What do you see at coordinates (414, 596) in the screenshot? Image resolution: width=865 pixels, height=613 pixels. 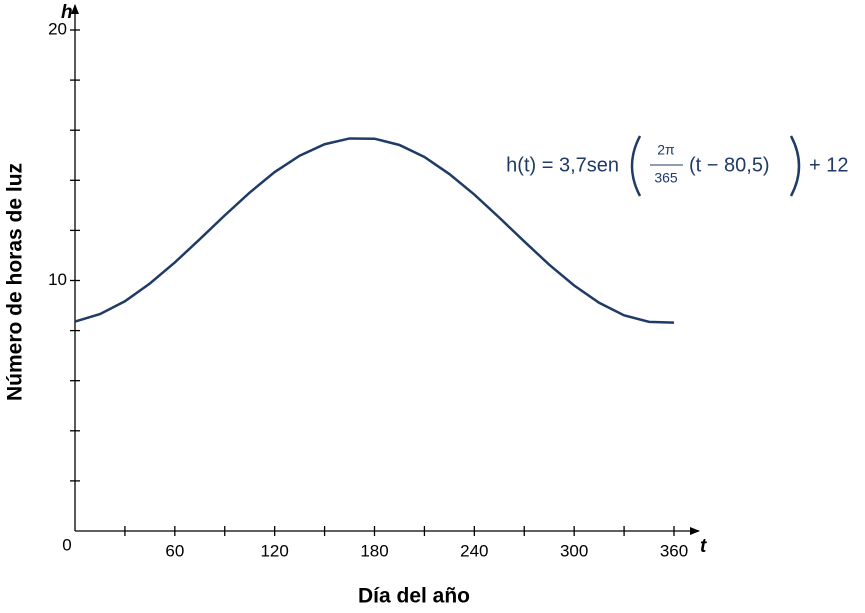 I see `x-axis-label: Día del año` at bounding box center [414, 596].